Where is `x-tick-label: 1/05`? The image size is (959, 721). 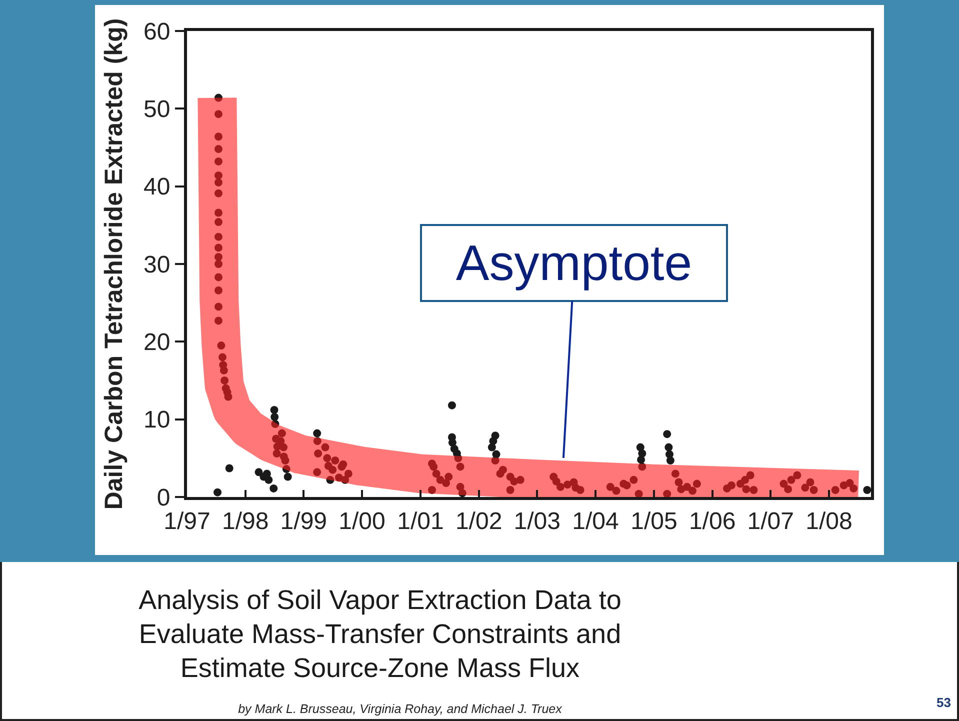 x-tick-label: 1/05 is located at coordinates (654, 521).